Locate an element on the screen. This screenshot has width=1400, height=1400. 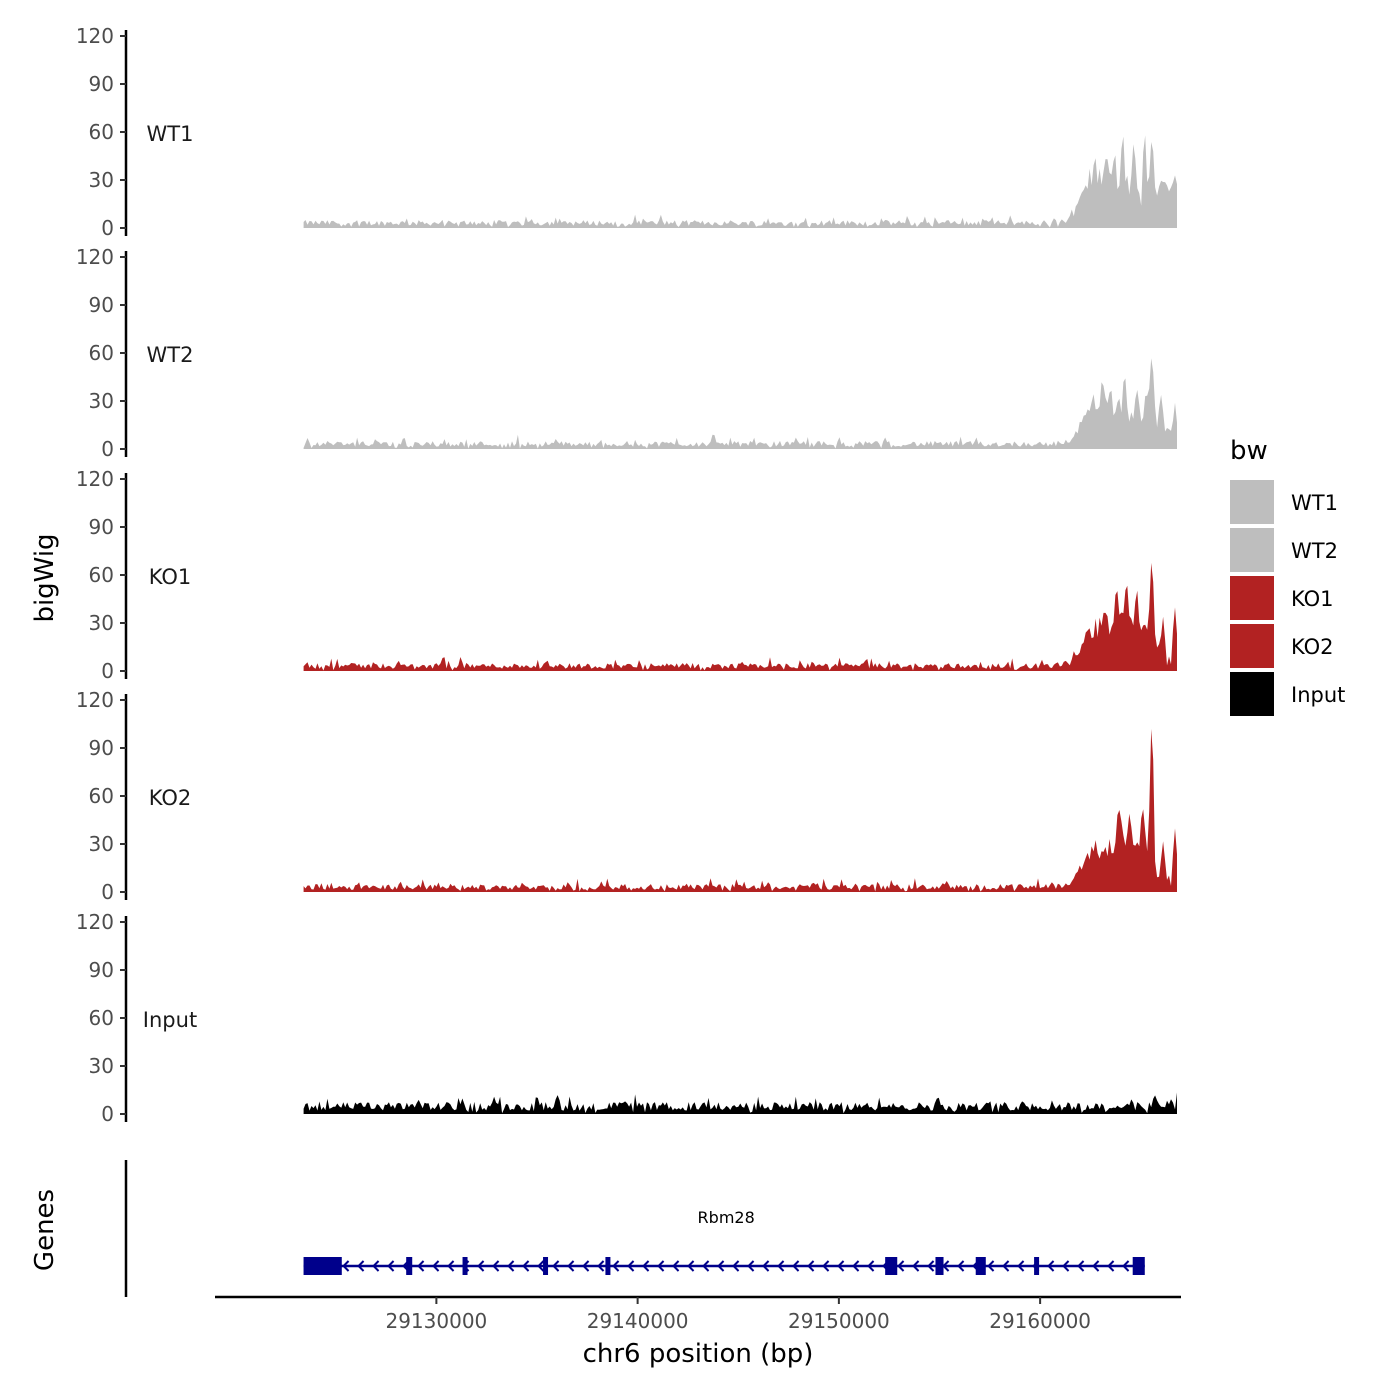
legend-key-ko2 is located at coordinates (1252, 646).